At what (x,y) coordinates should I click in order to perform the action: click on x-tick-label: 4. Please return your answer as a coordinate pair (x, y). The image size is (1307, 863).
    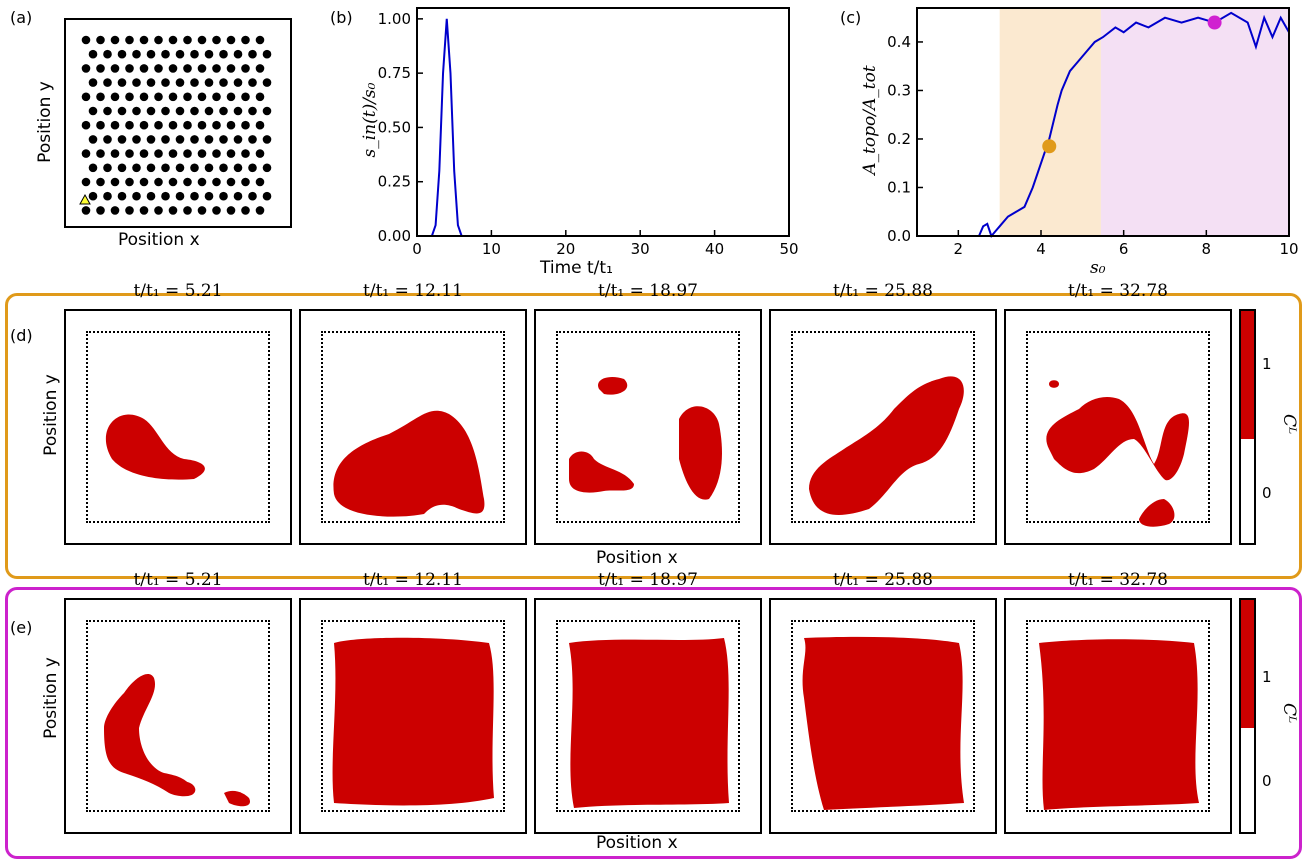
    Looking at the image, I should click on (1041, 249).